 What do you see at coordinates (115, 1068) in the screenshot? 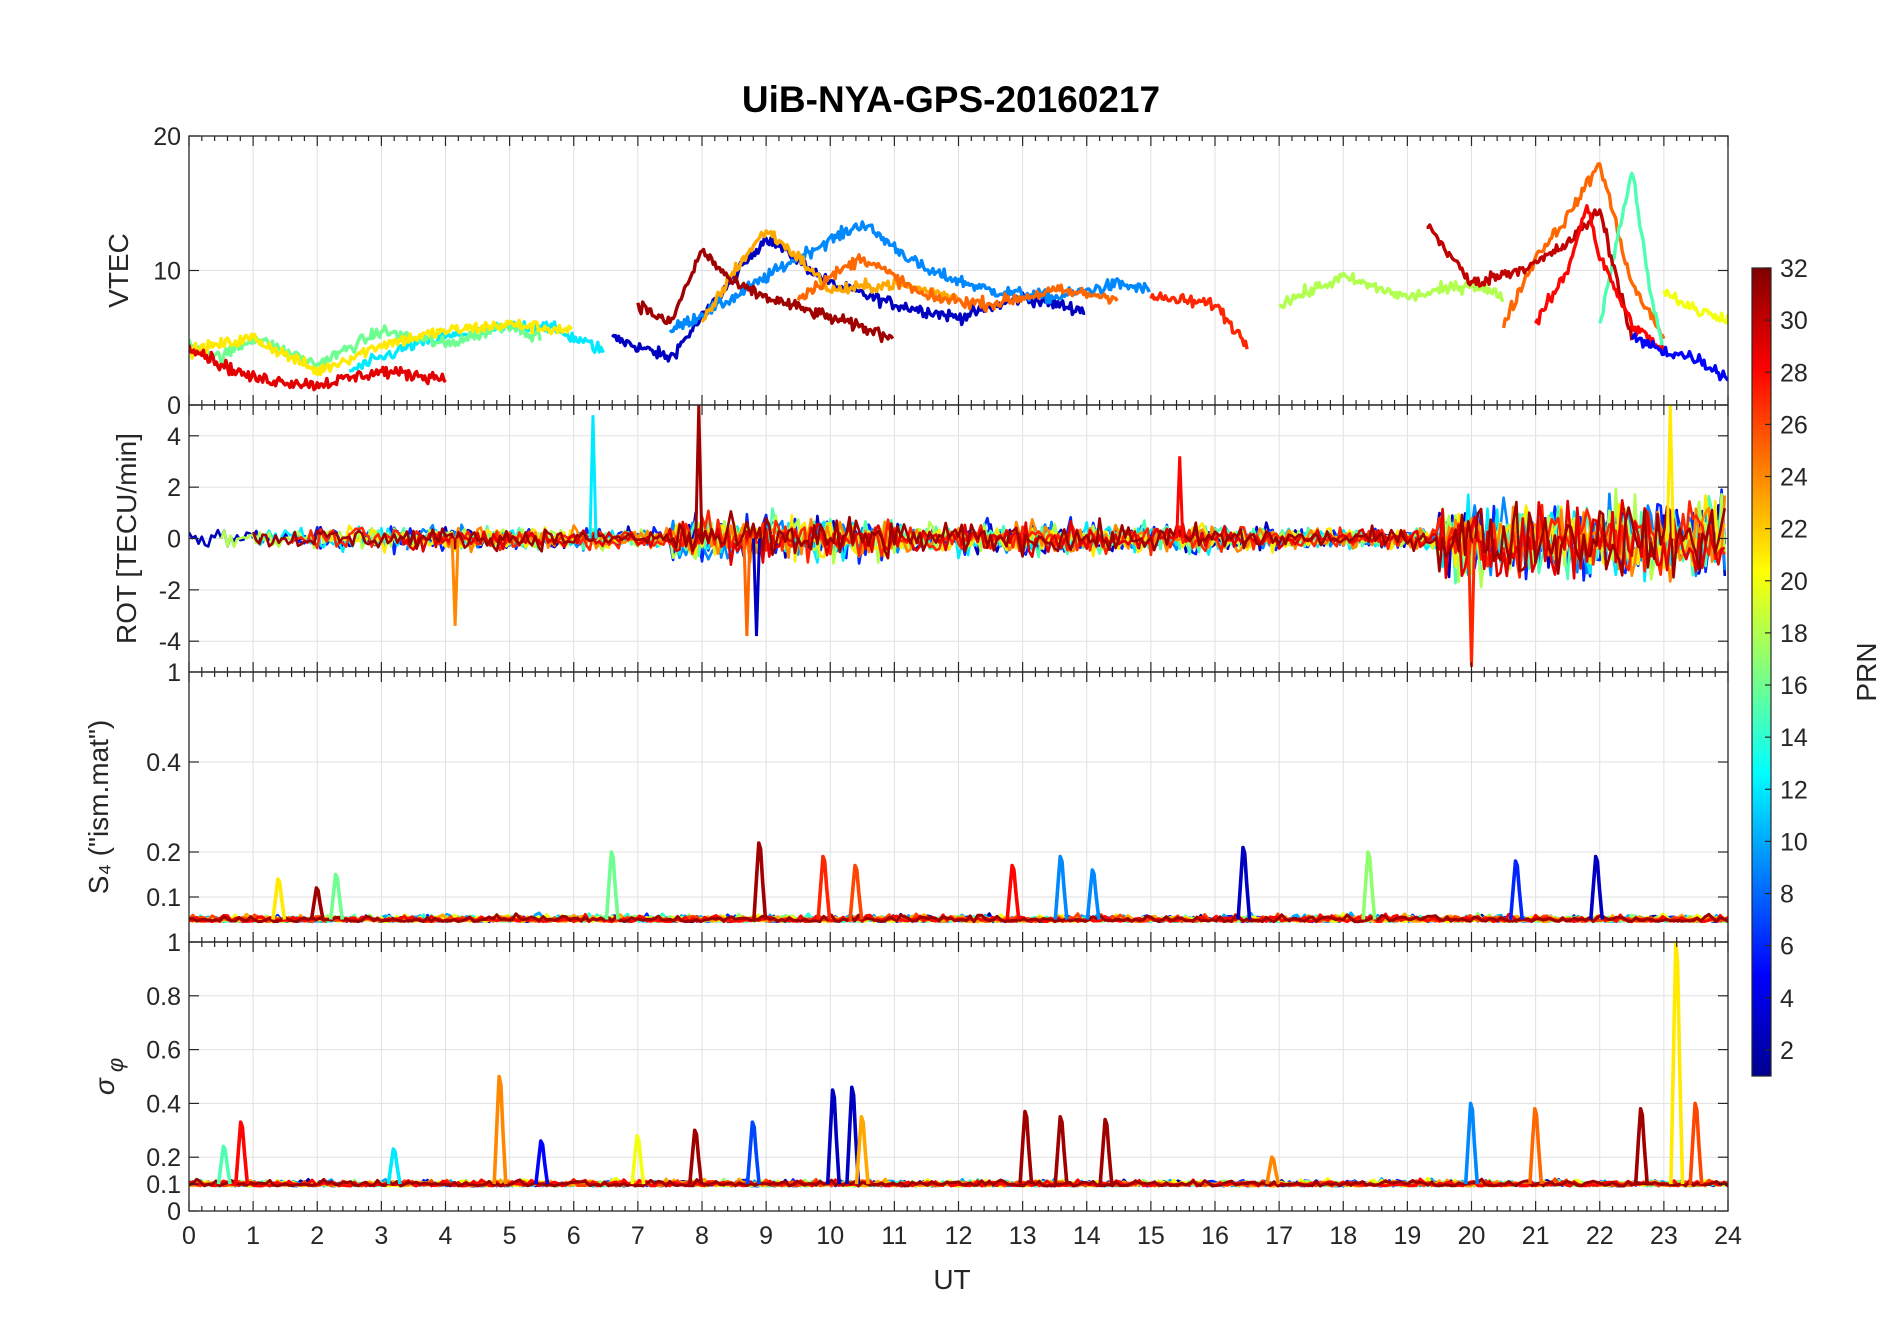
I see `y-axis-label-subscript: φ` at bounding box center [115, 1068].